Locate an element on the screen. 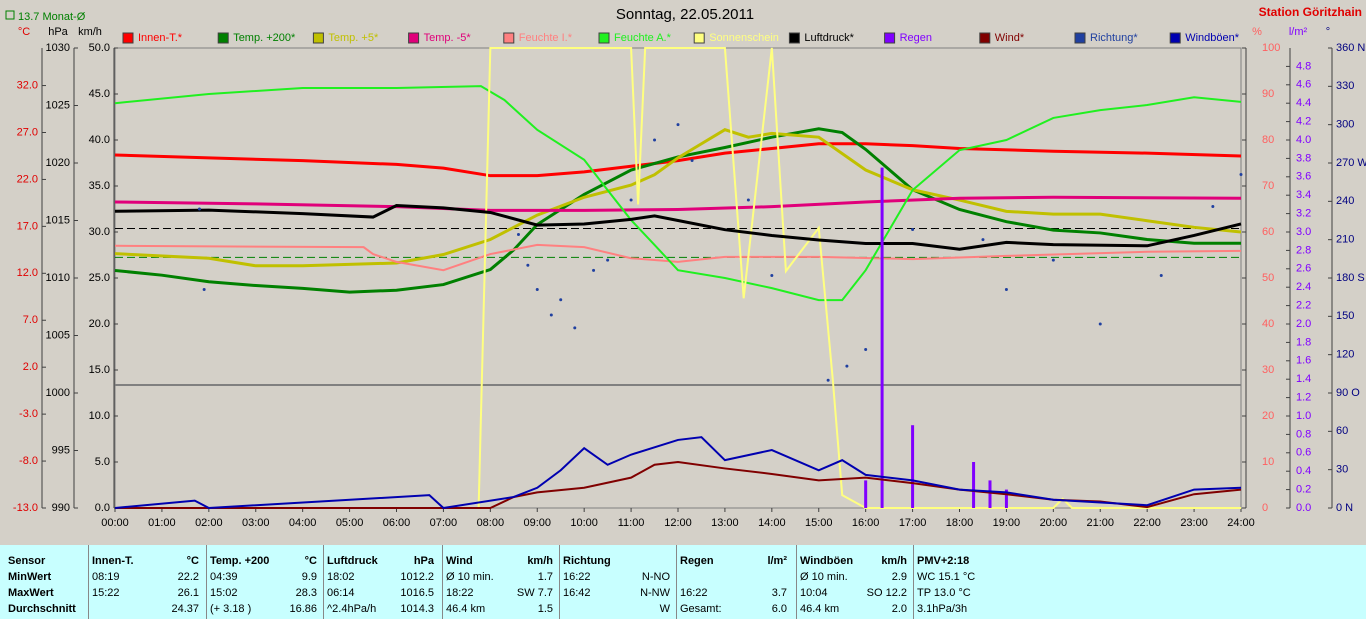 The image size is (1366, 619). cell-note: 46.4 km is located at coordinates (820, 609).